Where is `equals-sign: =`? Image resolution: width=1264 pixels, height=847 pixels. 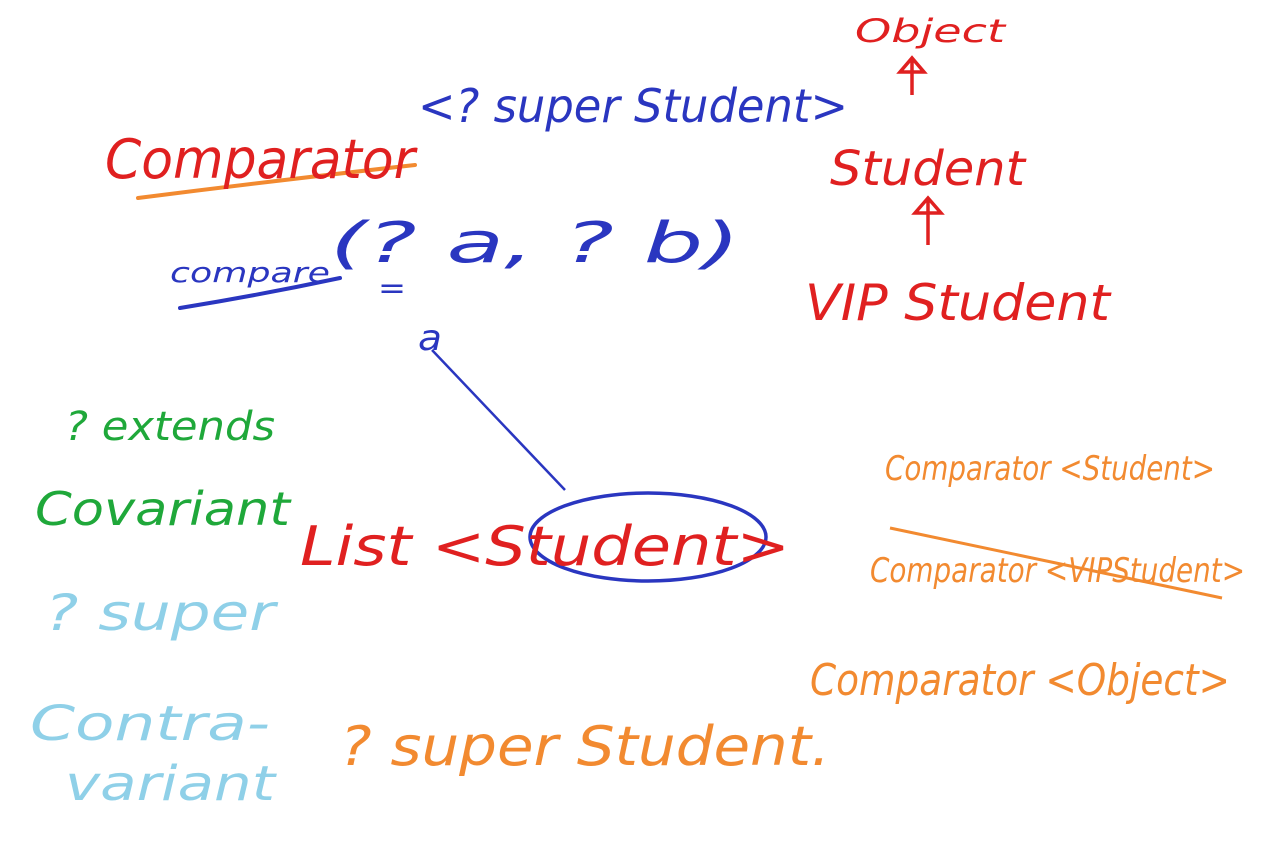
equals-sign: = is located at coordinates (392, 288).